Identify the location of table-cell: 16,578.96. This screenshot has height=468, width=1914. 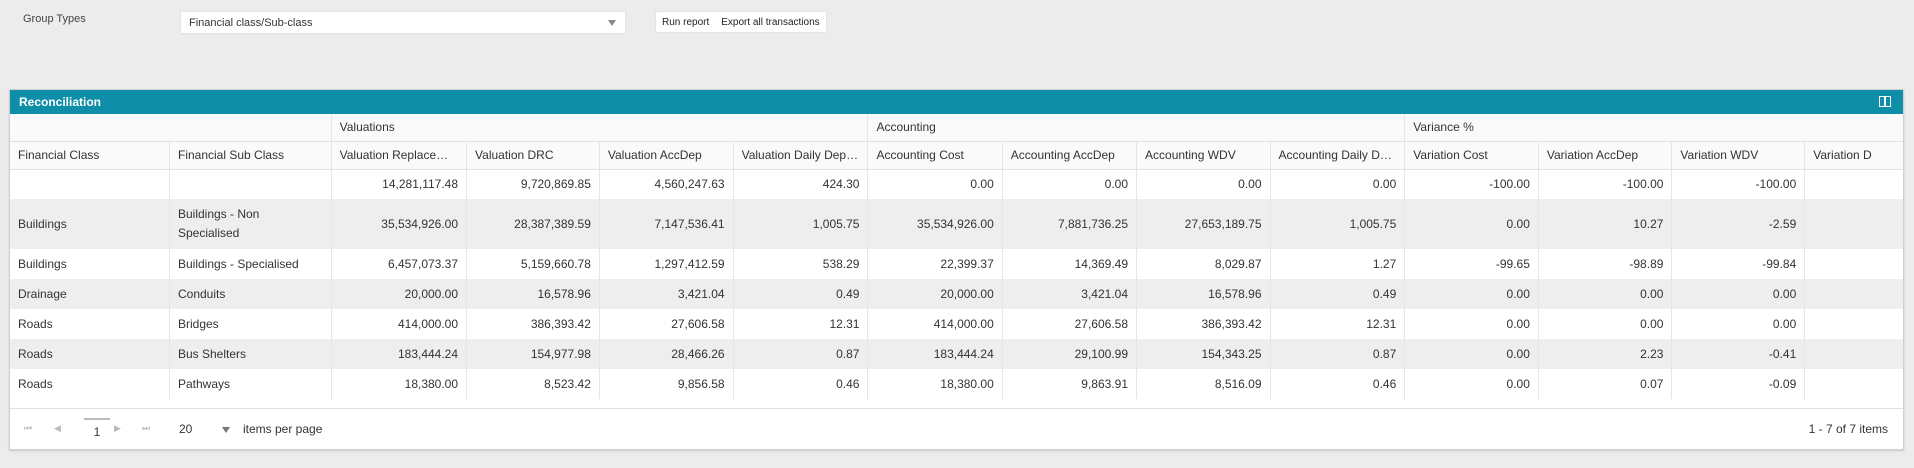
(533, 294).